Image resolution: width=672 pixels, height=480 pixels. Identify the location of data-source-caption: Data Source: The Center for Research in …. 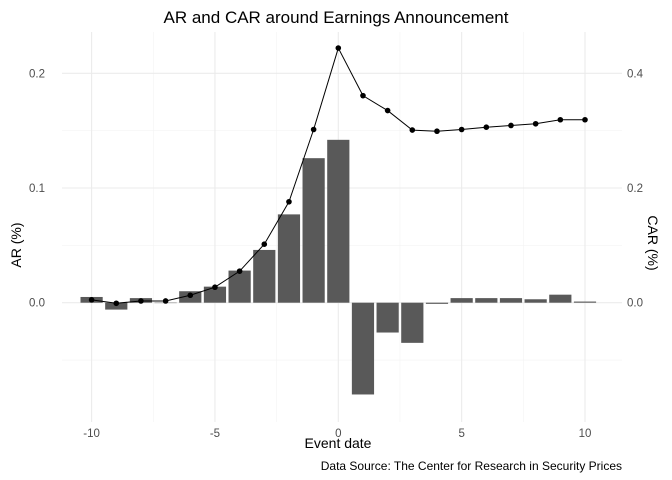
(471, 466).